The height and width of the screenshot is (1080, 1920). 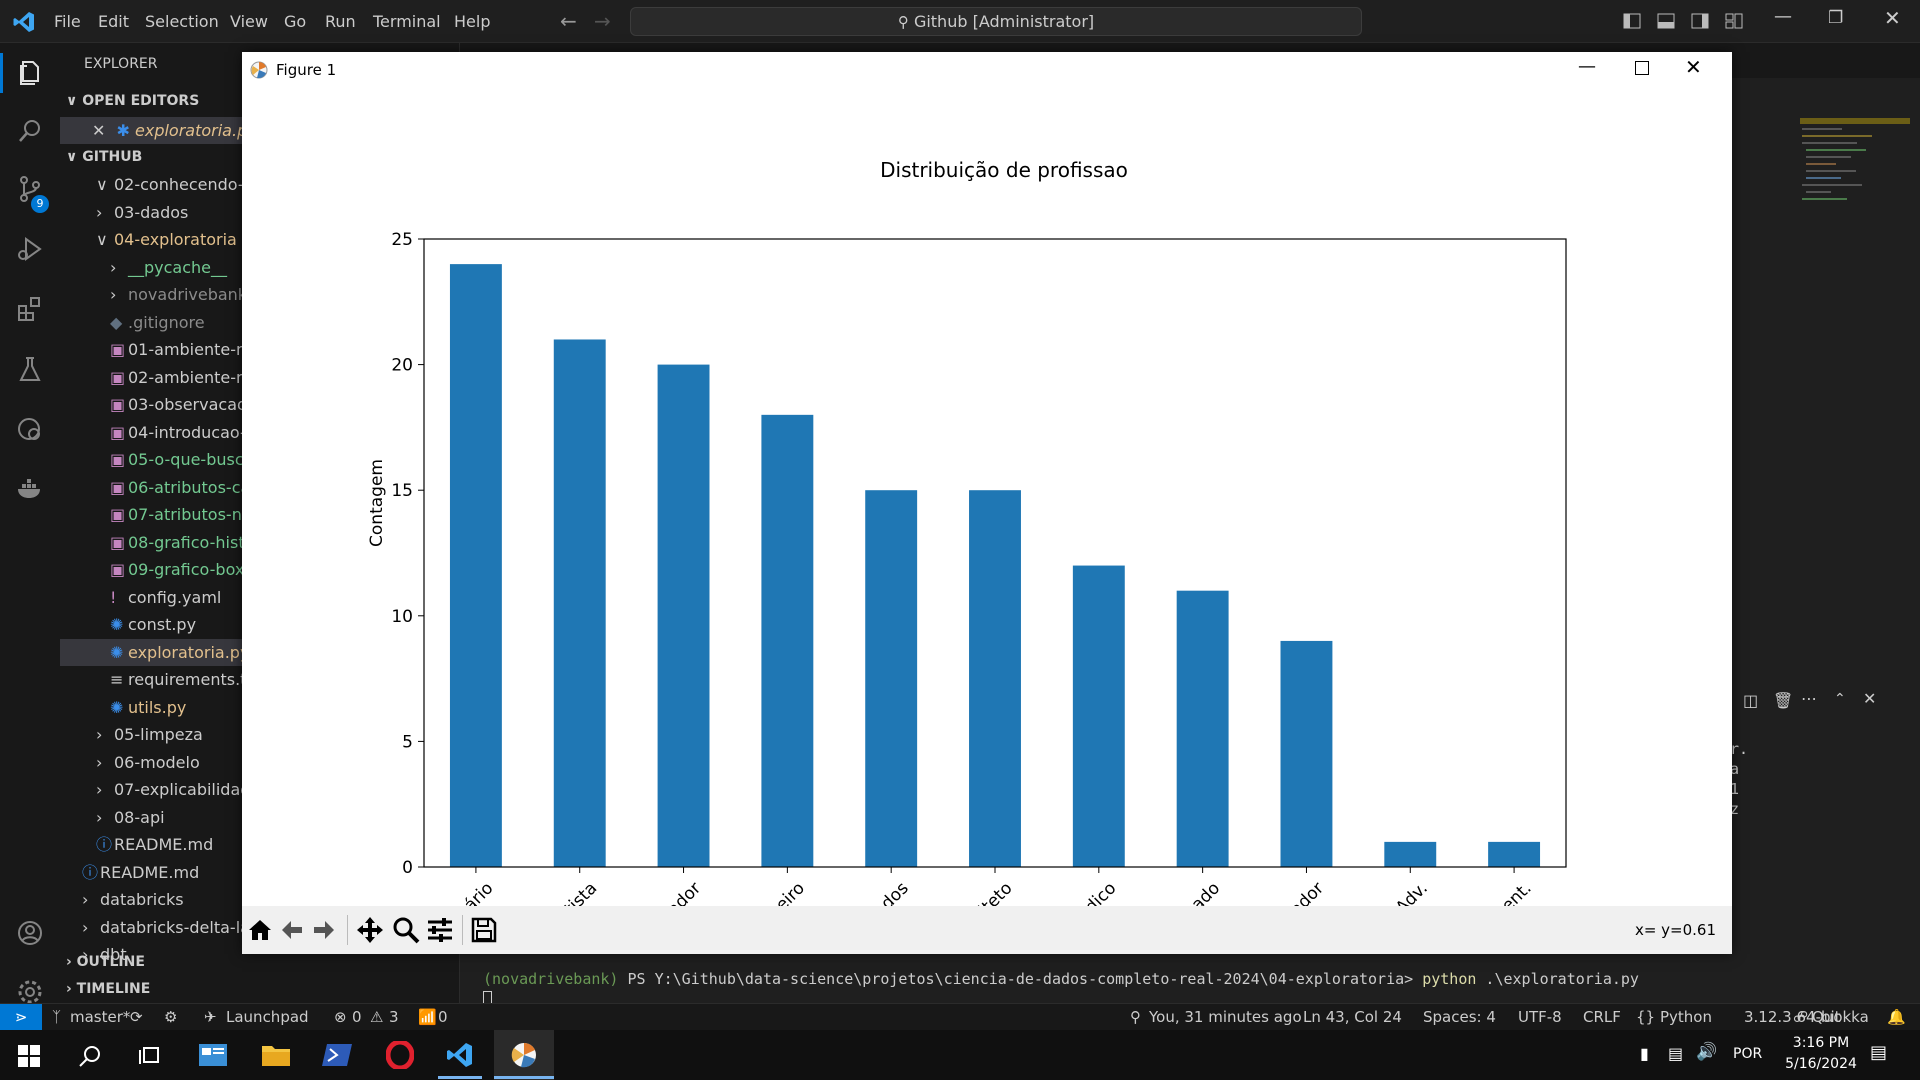 I want to click on battery-icon: ▮, so click(x=1644, y=1053).